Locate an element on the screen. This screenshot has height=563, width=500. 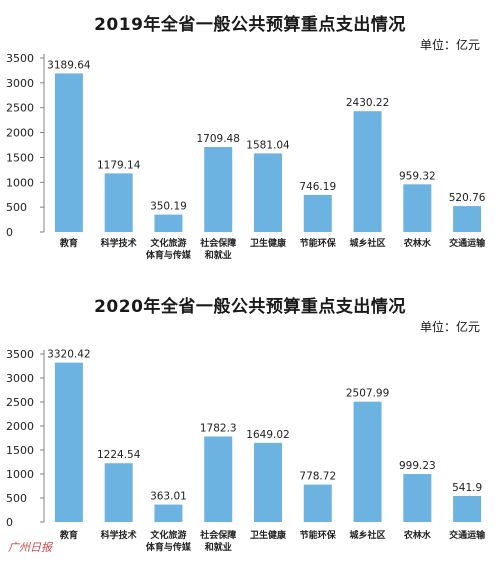
data-label: 1709.48 is located at coordinates (218, 139).